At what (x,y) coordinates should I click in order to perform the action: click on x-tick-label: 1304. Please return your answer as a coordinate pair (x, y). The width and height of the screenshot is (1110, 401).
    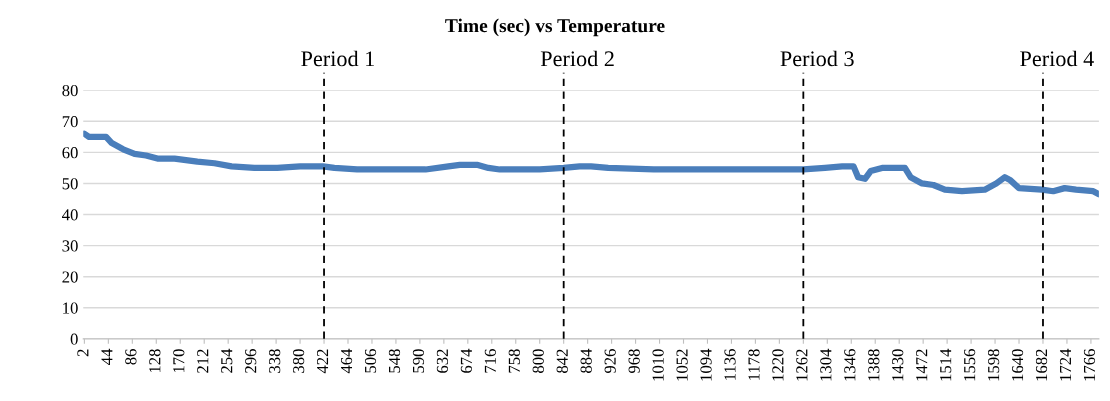
    Looking at the image, I should click on (826, 364).